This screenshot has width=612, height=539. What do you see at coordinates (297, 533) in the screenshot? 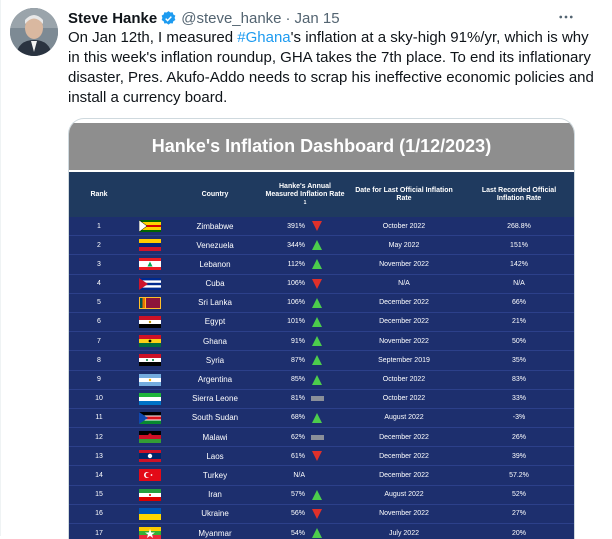
I see `cell-rate: 54%` at bounding box center [297, 533].